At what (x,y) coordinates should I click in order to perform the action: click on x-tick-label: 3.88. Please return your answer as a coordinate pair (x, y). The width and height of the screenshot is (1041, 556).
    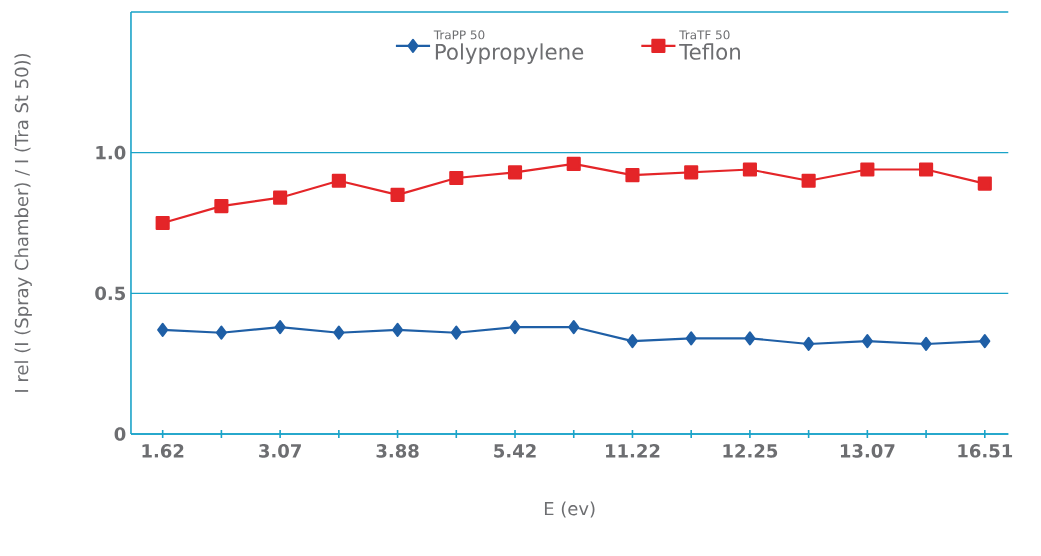
    Looking at the image, I should click on (397, 451).